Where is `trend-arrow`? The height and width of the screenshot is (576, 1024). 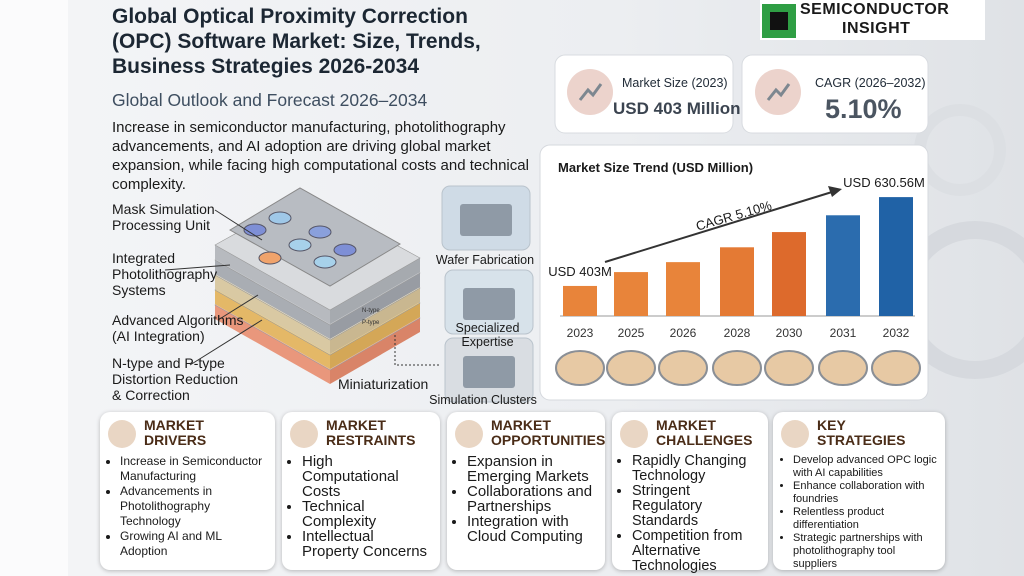
trend-arrow is located at coordinates (718, 227).